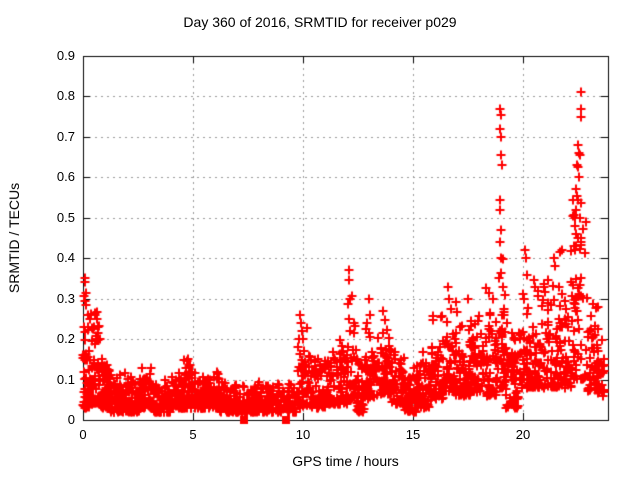  I want to click on x-tick-label: 5, so click(193, 434).